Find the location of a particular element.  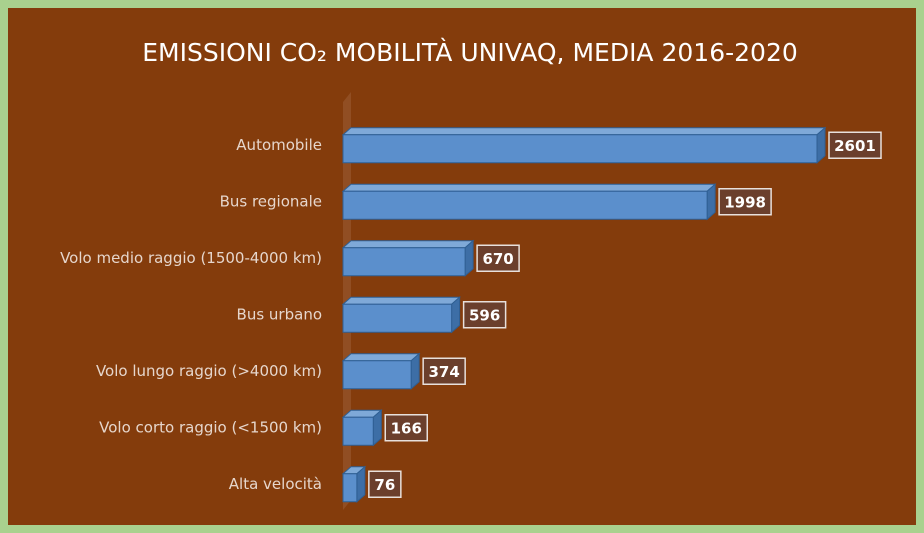

value-label: 2601 is located at coordinates (855, 146).